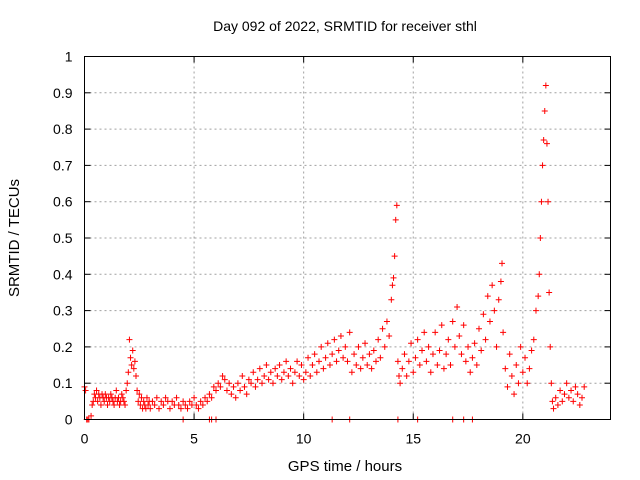 The height and width of the screenshot is (480, 640). What do you see at coordinates (63, 202) in the screenshot?
I see `y-tick-label: 0.6` at bounding box center [63, 202].